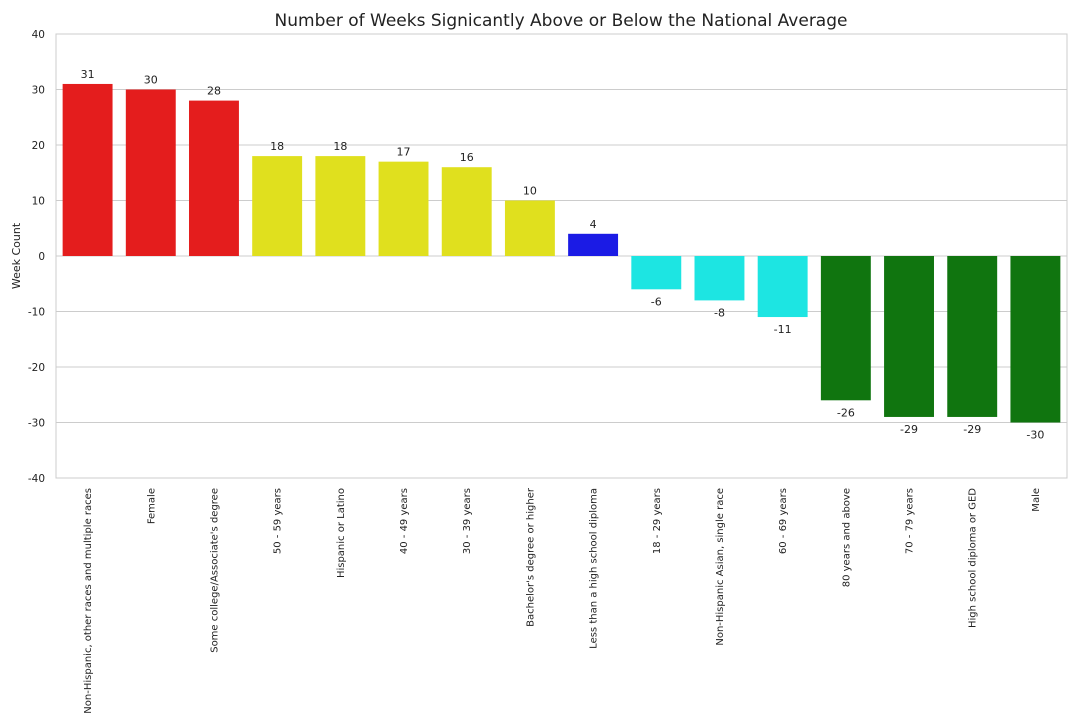  Describe the element at coordinates (38, 35) in the screenshot. I see `y-tick-label: 40` at that location.